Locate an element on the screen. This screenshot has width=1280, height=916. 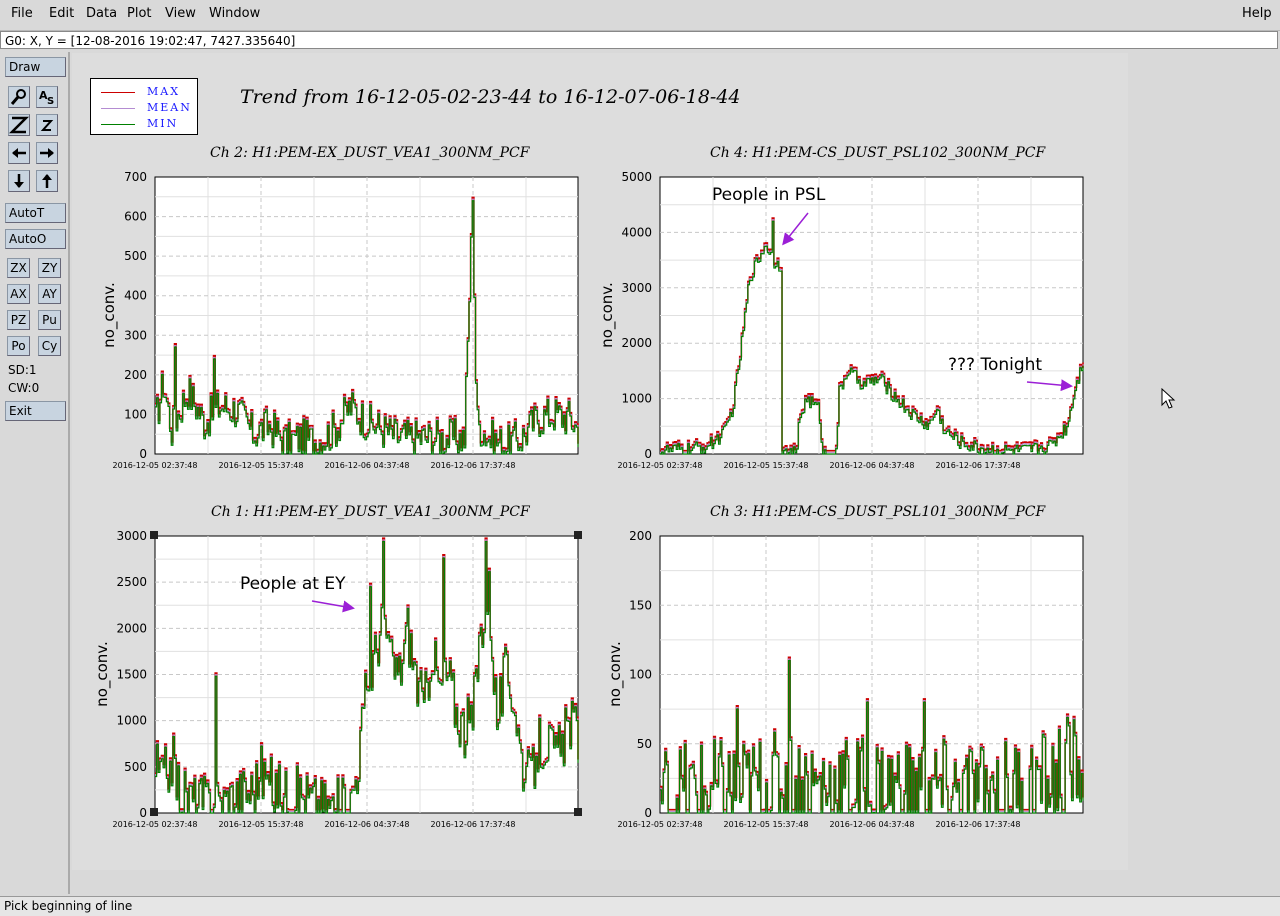
arrow-psl is located at coordinates (795, 229).